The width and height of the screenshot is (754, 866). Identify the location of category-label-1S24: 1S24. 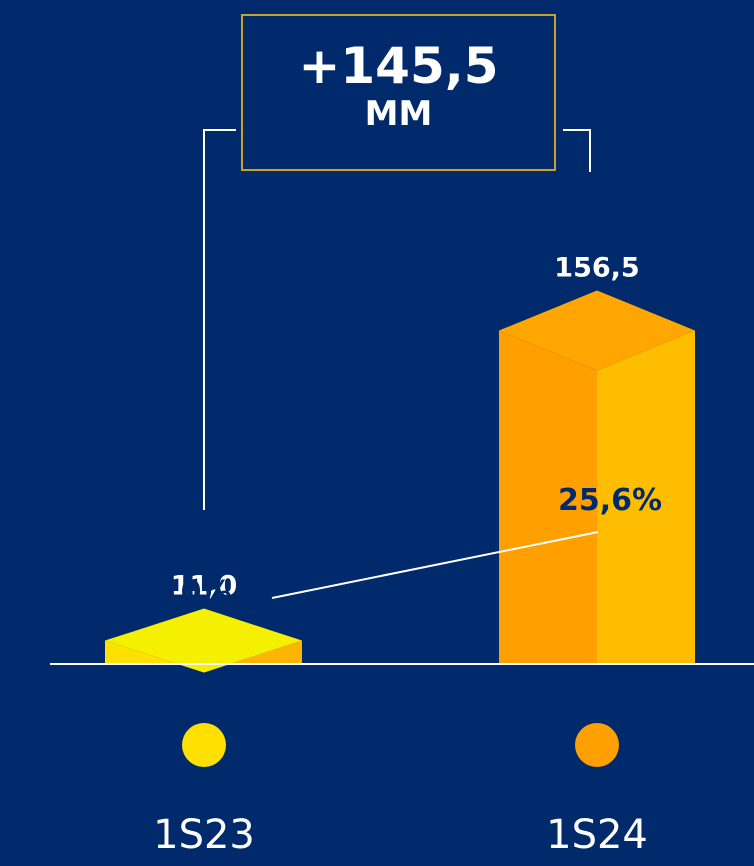
(597, 835).